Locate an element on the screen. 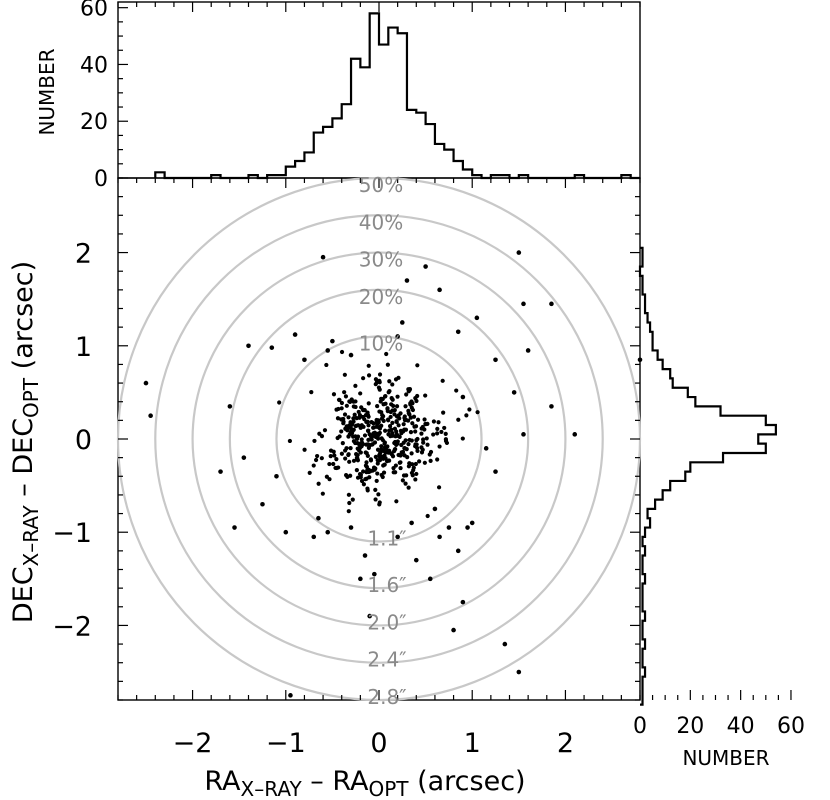 Image resolution: width=830 pixels, height=800 pixels. x-axis-label-sub2: OPT is located at coordinates (388, 788).